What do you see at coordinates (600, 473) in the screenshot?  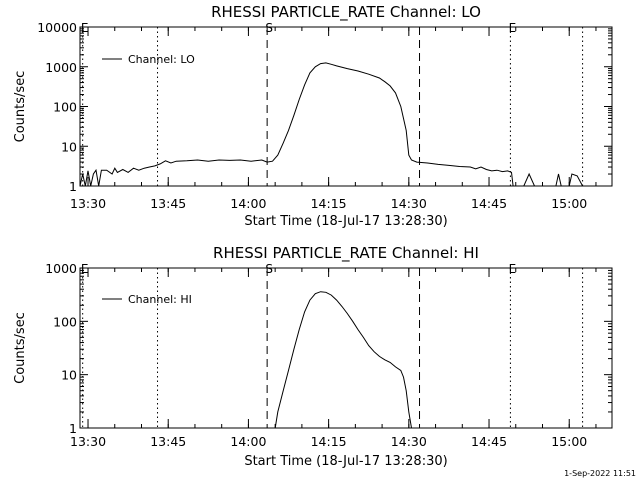 I see `footer-timestamp: 1-Sep-2022 11:51` at bounding box center [600, 473].